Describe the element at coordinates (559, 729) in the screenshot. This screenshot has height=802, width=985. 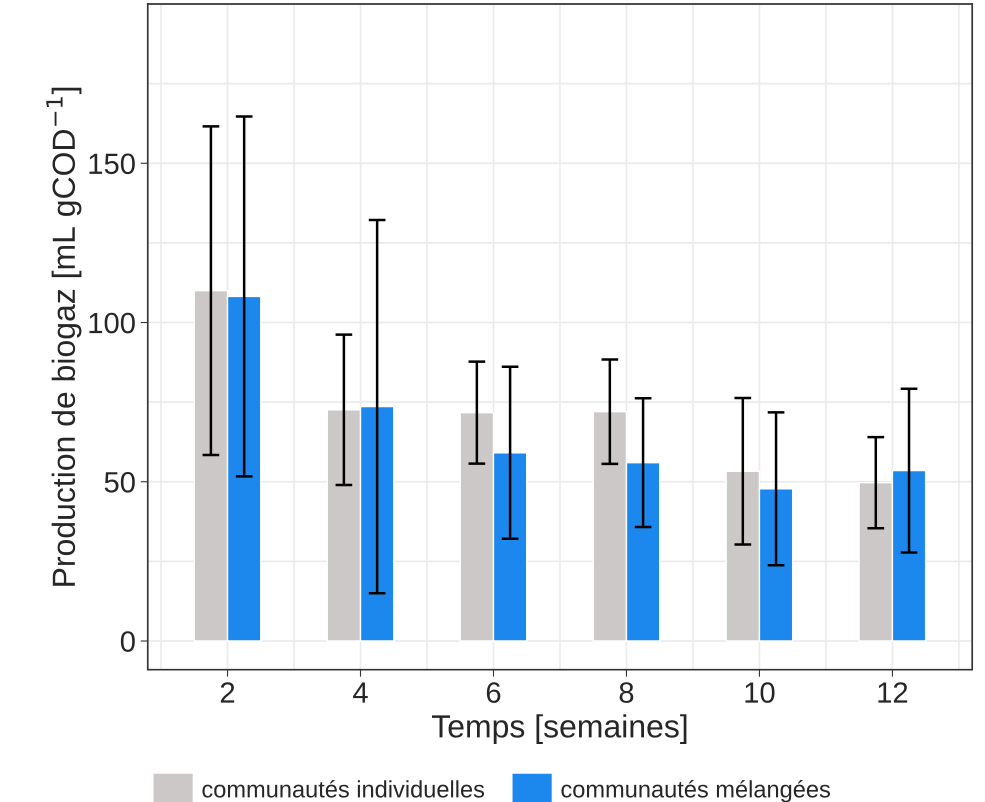
I see `x-axis-title: Temps [semaines]` at that location.